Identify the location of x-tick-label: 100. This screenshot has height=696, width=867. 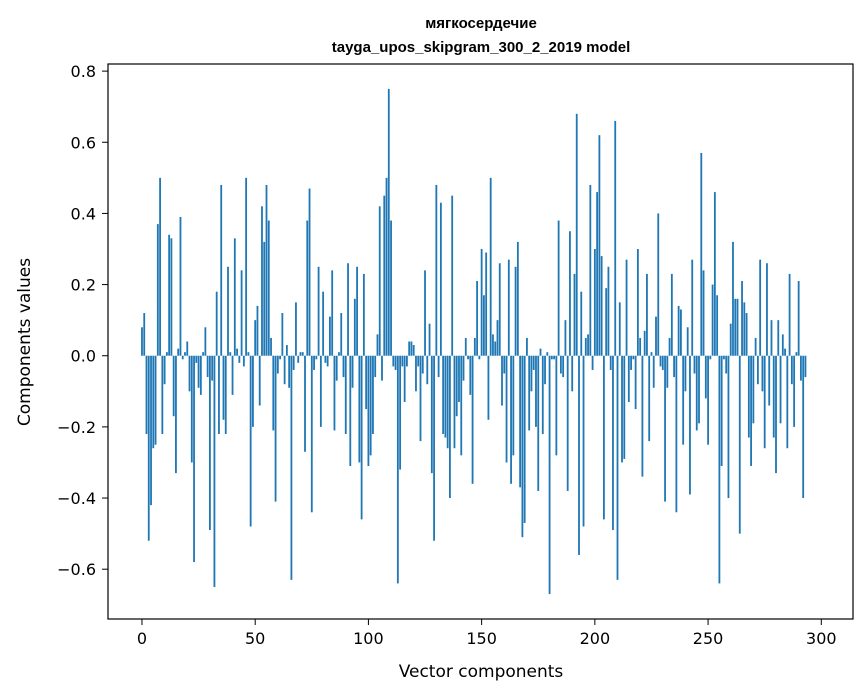
(368, 638).